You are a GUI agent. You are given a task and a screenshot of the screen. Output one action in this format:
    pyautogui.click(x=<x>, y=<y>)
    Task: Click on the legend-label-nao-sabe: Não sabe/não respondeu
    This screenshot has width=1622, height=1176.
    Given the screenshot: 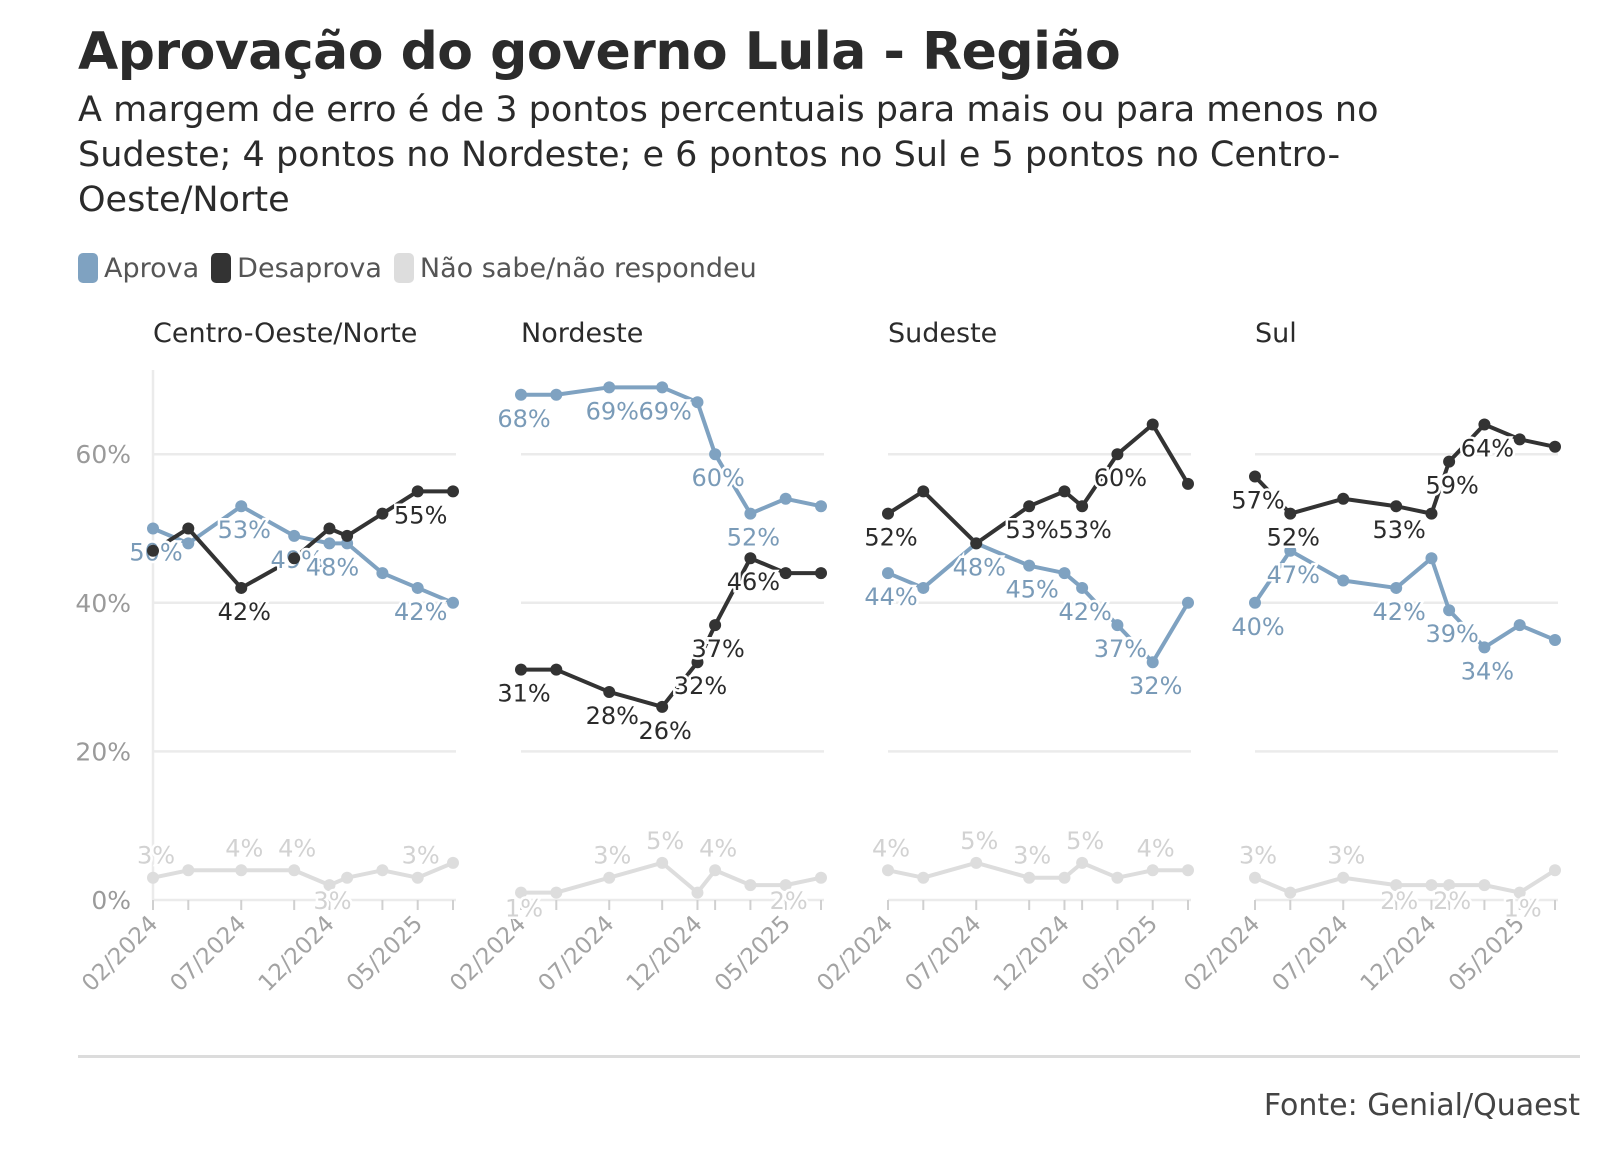 What is the action you would take?
    pyautogui.click(x=588, y=268)
    